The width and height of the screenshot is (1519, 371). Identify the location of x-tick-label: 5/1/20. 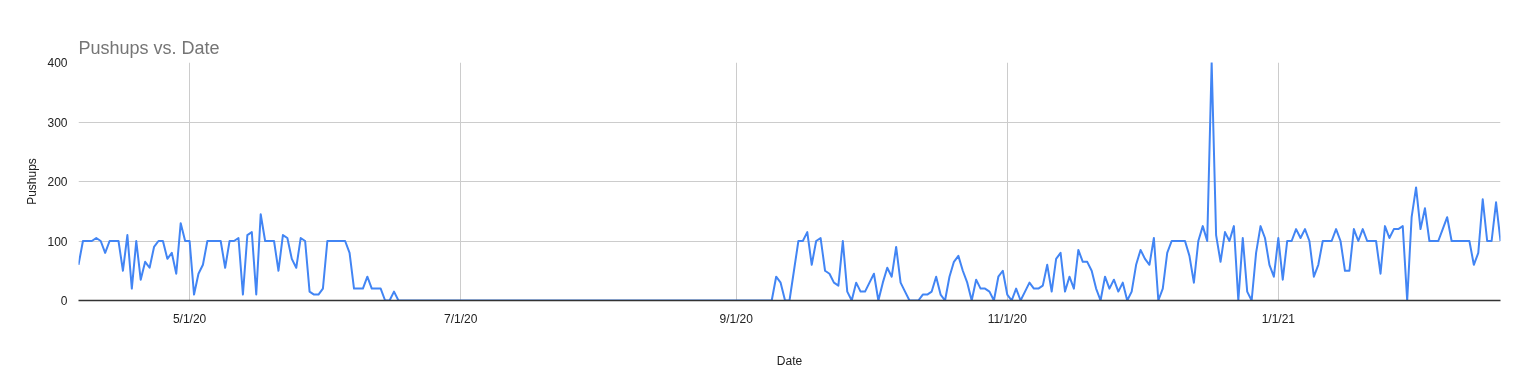
(189, 318).